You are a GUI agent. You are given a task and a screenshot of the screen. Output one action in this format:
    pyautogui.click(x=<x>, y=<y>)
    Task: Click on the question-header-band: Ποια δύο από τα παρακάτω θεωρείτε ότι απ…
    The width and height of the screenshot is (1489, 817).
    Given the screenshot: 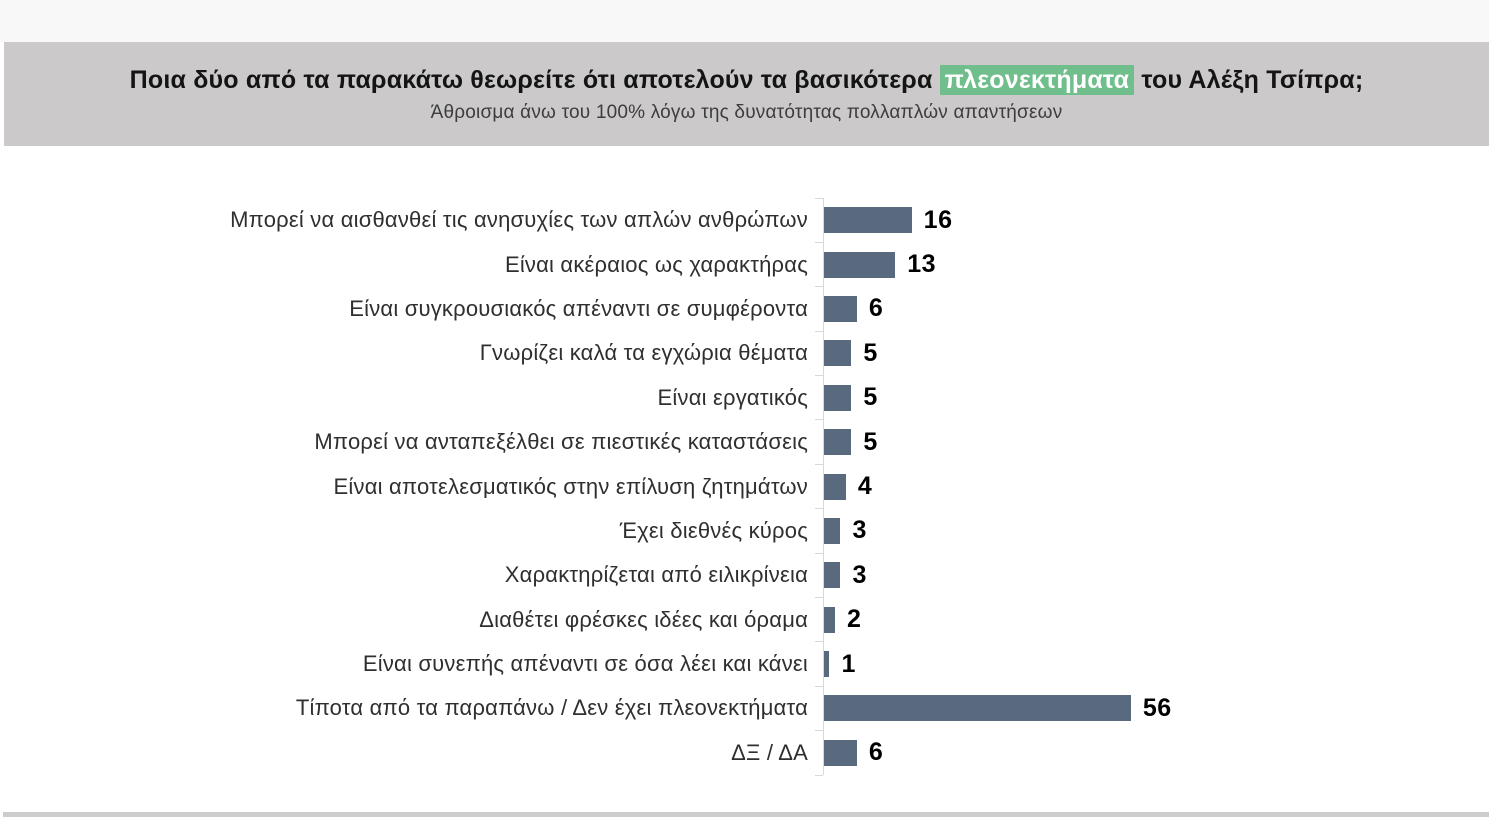 What is the action you would take?
    pyautogui.click(x=746, y=94)
    